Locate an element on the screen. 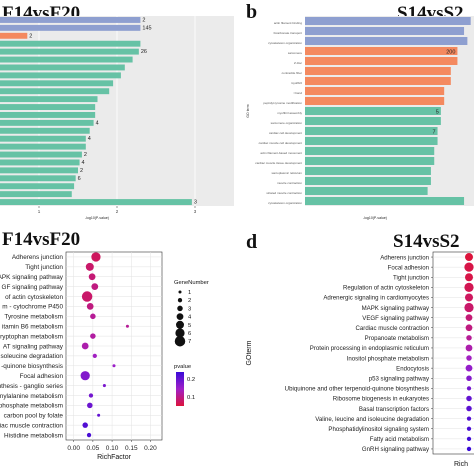  panel-c-category-label: Tight junction is located at coordinates (44, 267).